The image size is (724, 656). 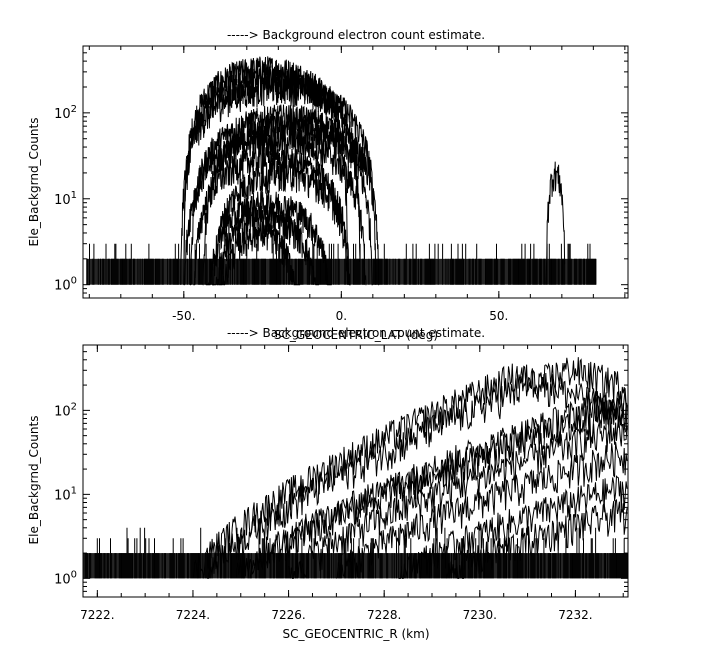 I want to click on x-tick-label: 7232., so click(x=575, y=615).